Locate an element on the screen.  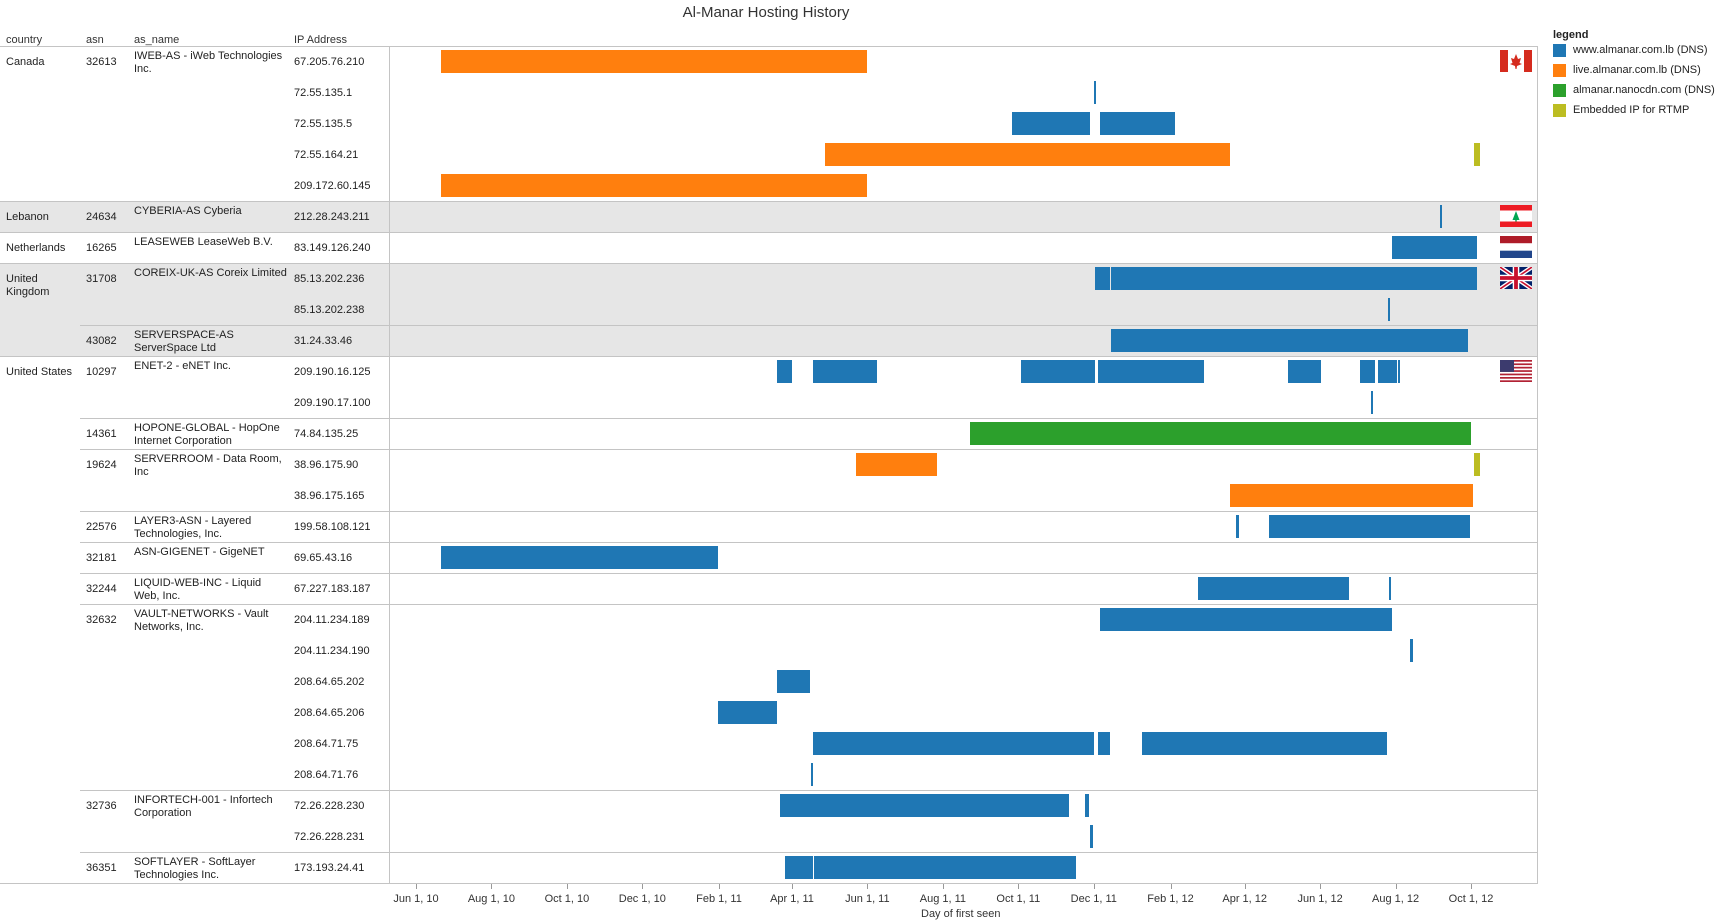
x-tick-label: Apr 1, 11 is located at coordinates (792, 899).